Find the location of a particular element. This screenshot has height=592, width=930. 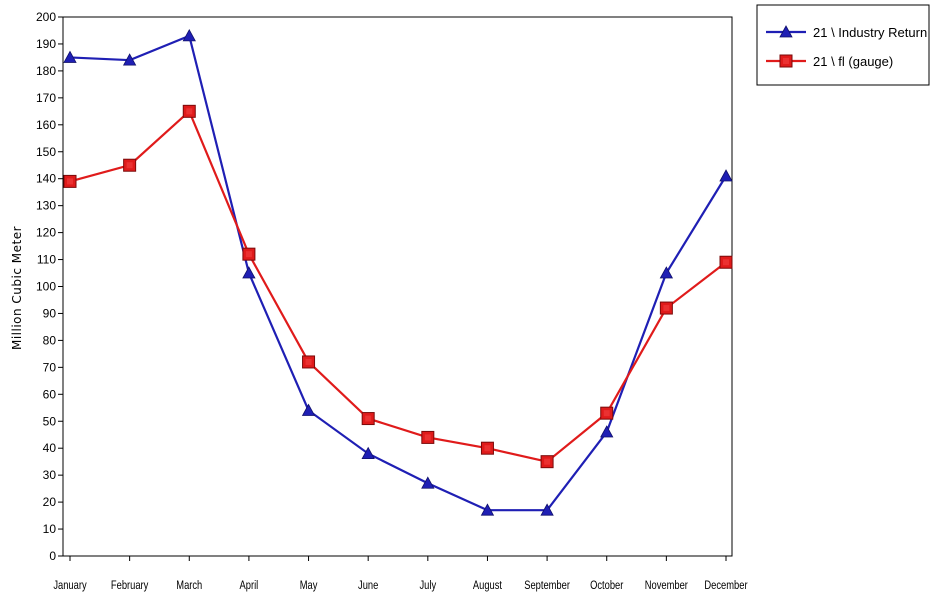

y-tick-label: 30 is located at coordinates (50, 475).